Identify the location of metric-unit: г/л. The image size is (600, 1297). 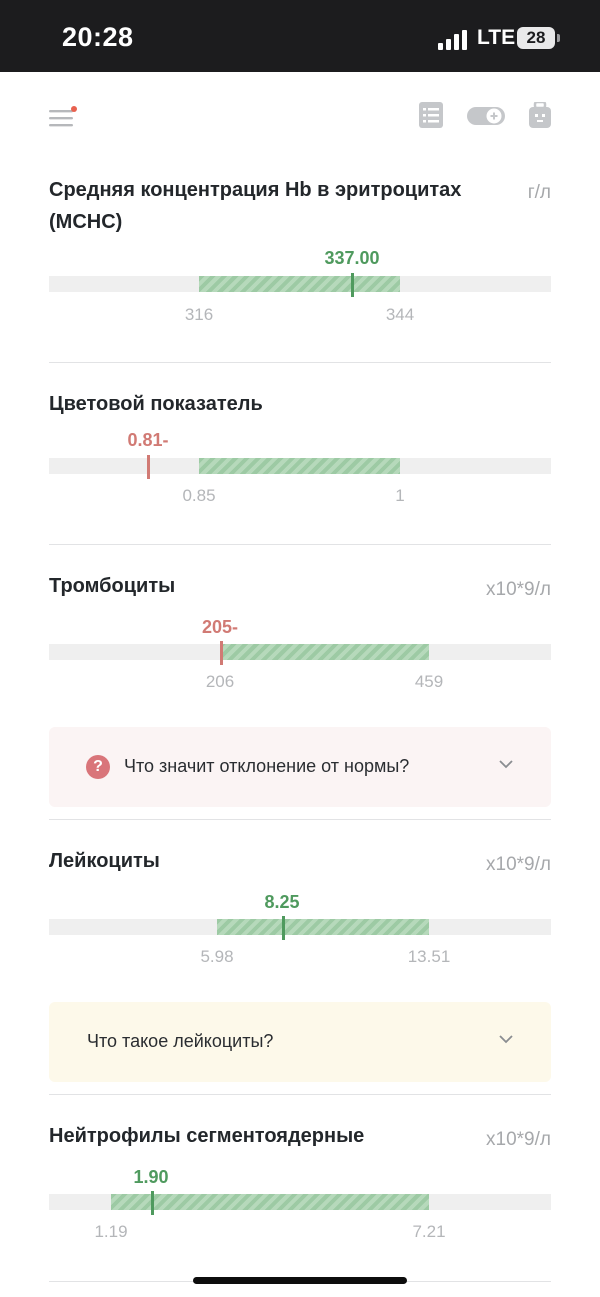
(539, 192).